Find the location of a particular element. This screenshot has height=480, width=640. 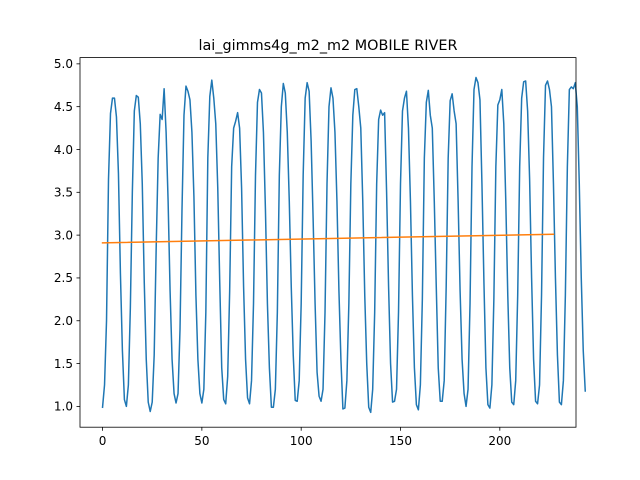

y-axis: 1.0 1.5 2.0 2.5 3.0 3.5 4.0 4.5 5.0 is located at coordinates (67, 235).